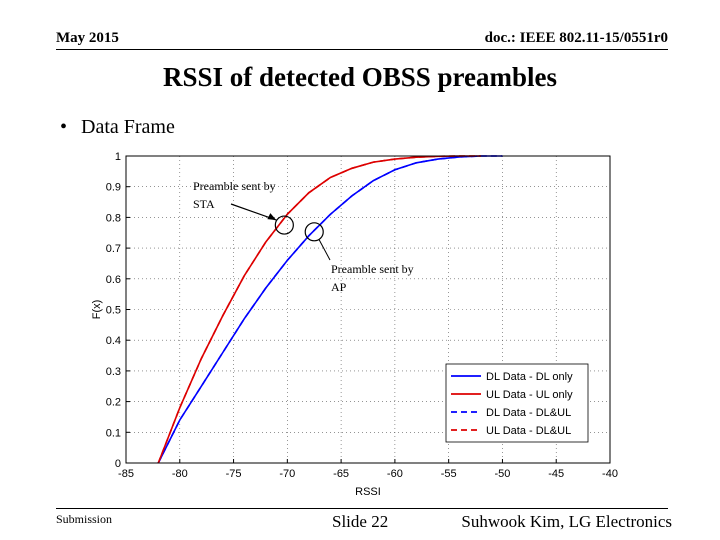 The width and height of the screenshot is (720, 540). What do you see at coordinates (449, 474) in the screenshot?
I see `x-tick-label: -55` at bounding box center [449, 474].